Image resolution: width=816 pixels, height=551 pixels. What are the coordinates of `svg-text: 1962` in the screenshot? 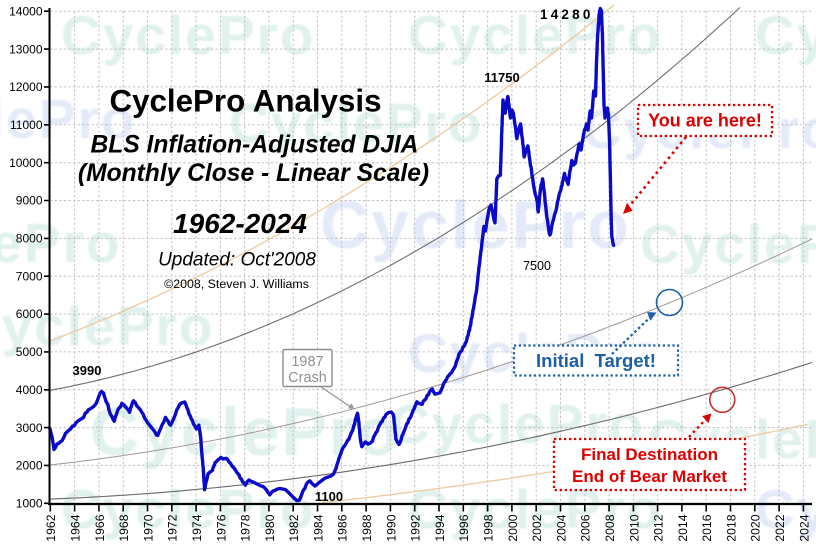 It's located at (51, 527).